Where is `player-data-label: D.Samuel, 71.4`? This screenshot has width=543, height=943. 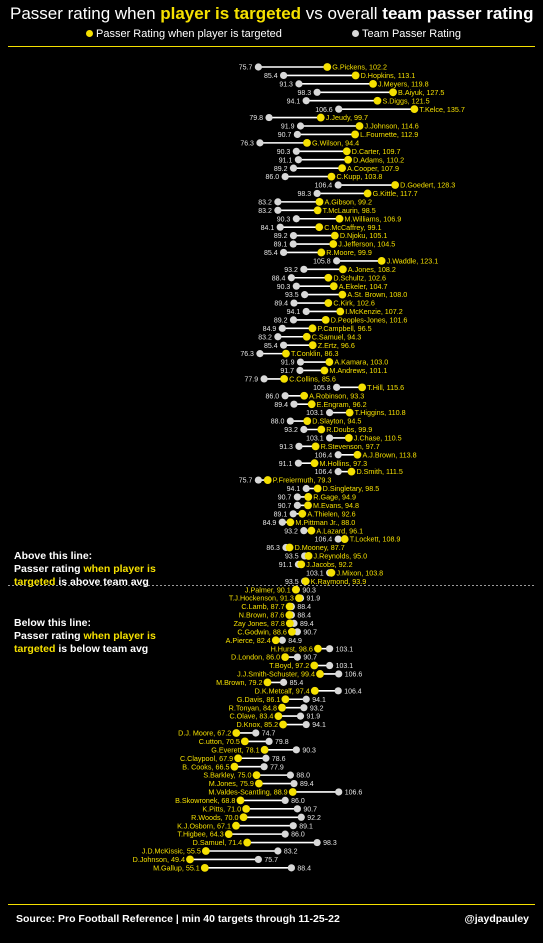 player-data-label: D.Samuel, 71.4 is located at coordinates (218, 842).